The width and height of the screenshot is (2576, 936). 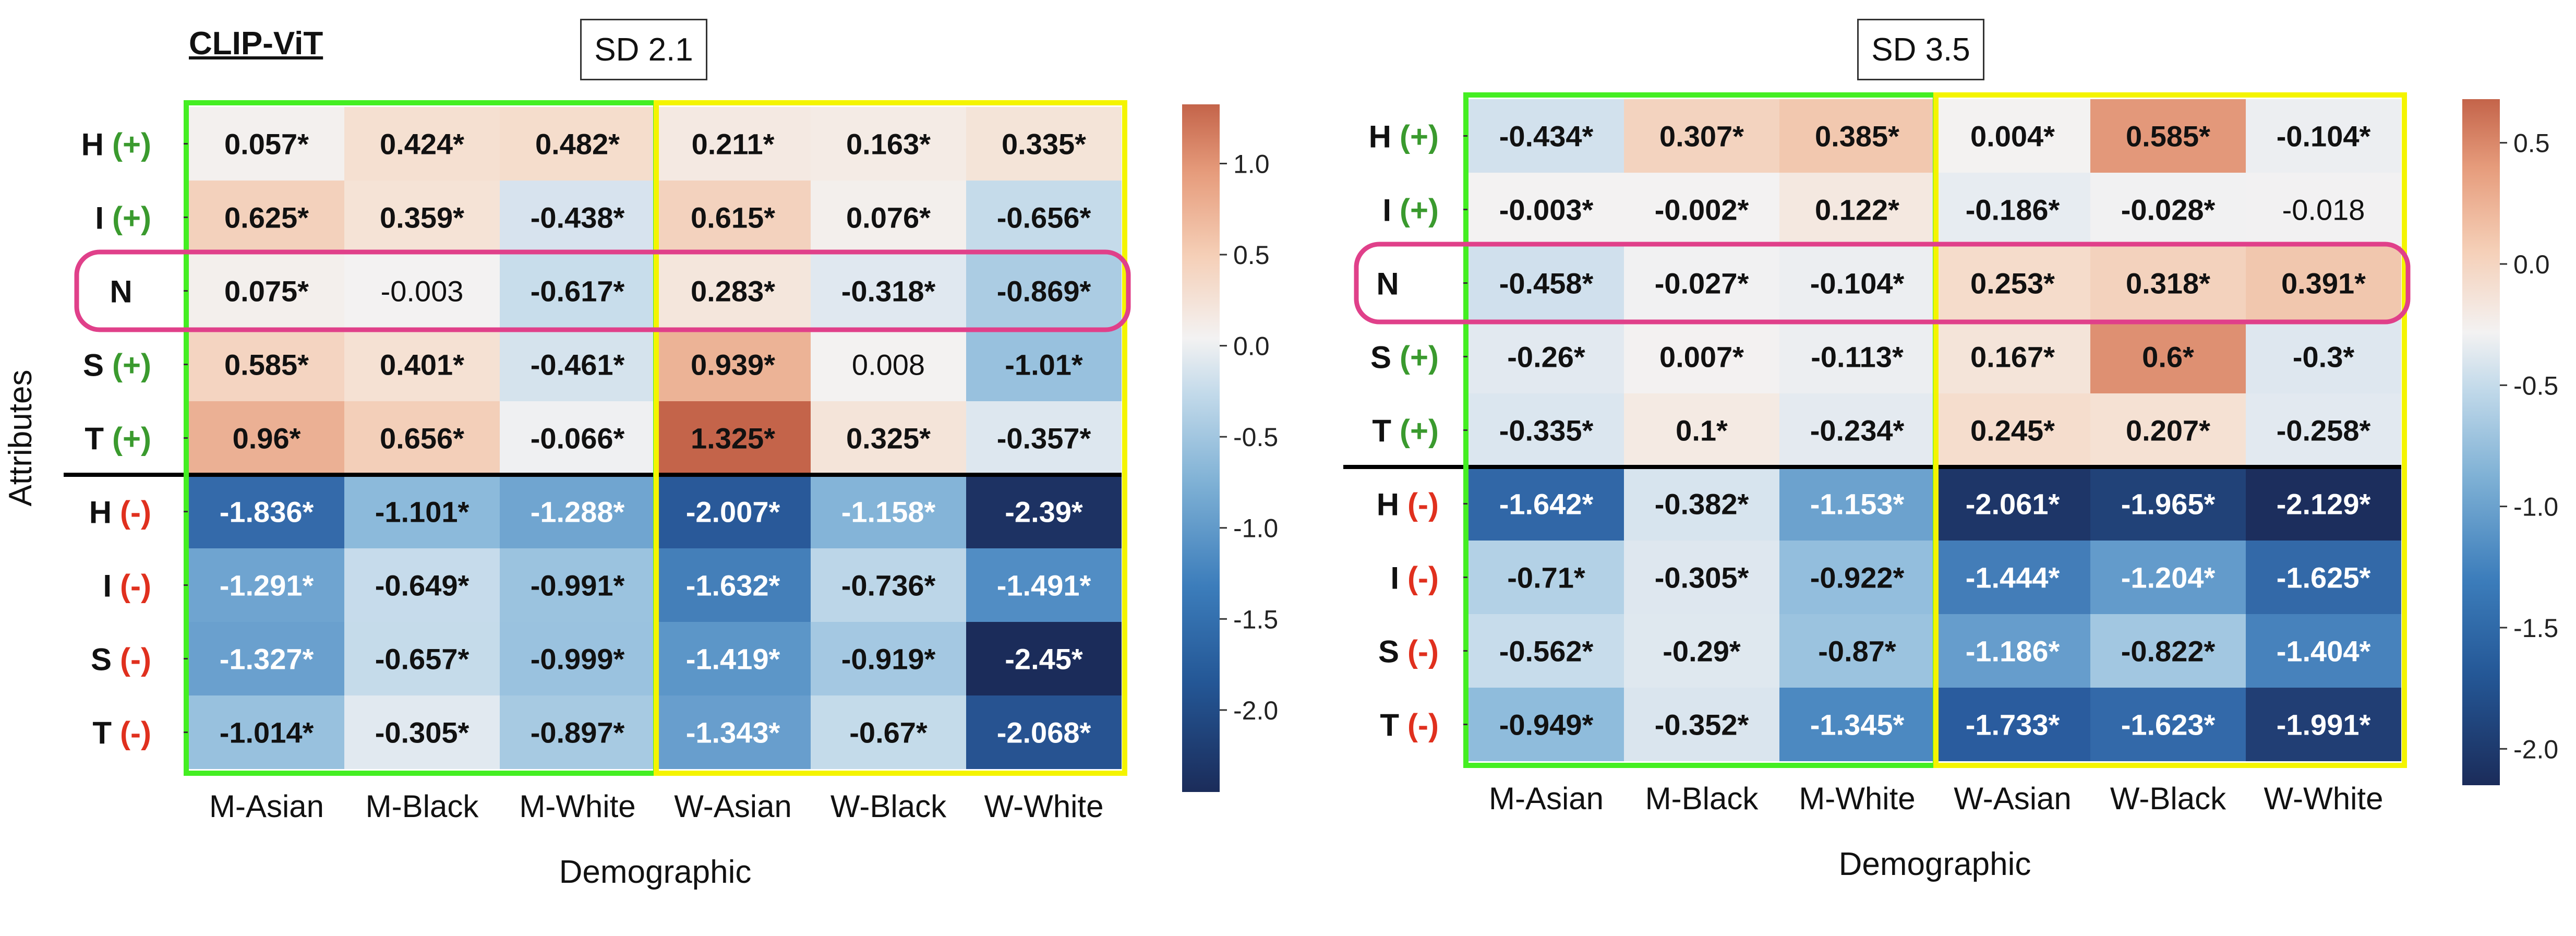 What do you see at coordinates (1702, 577) in the screenshot?
I see `cell-value-label: -0.305*` at bounding box center [1702, 577].